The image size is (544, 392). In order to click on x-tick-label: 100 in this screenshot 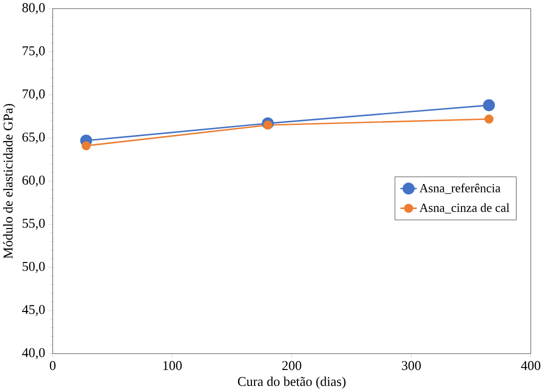, I will do `click(172, 365)`.